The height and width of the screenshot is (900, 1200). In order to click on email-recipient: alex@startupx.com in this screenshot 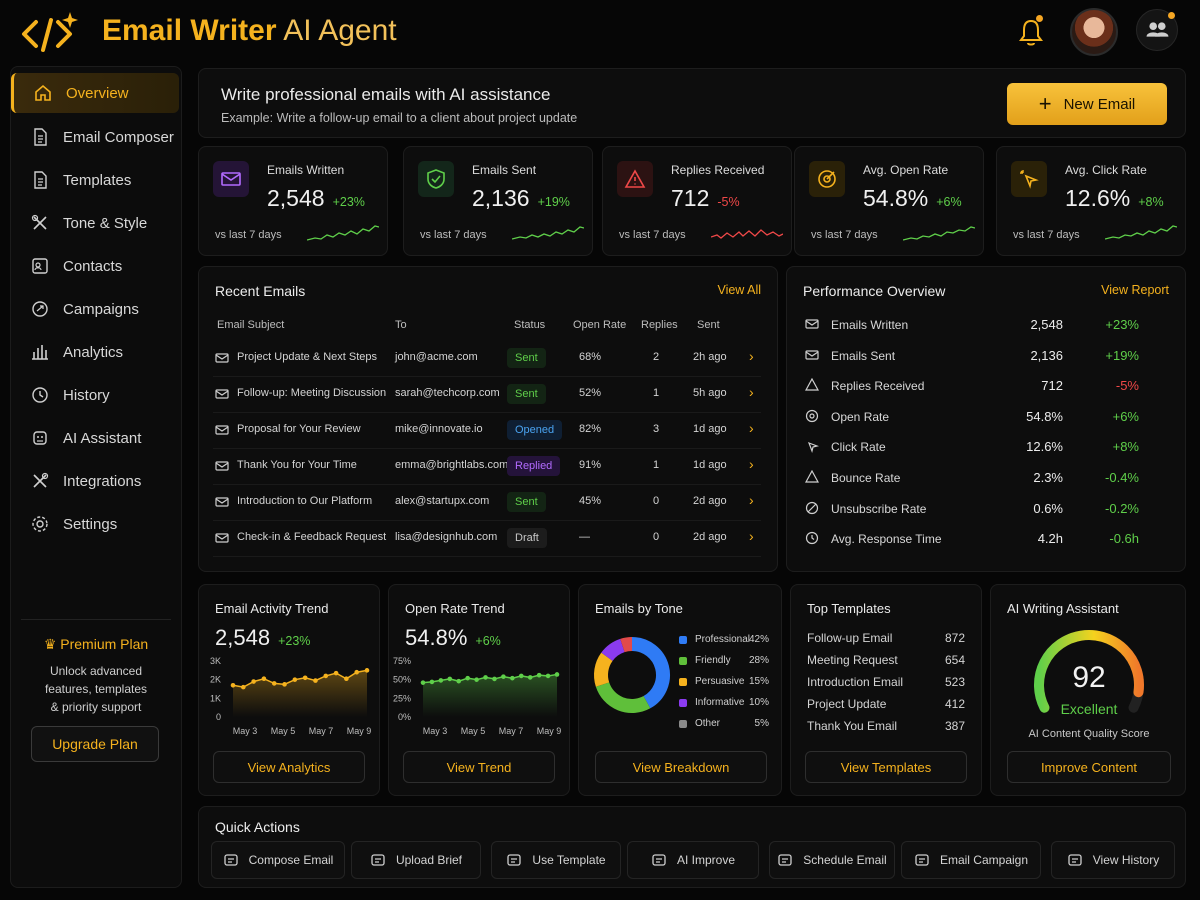, I will do `click(442, 501)`.